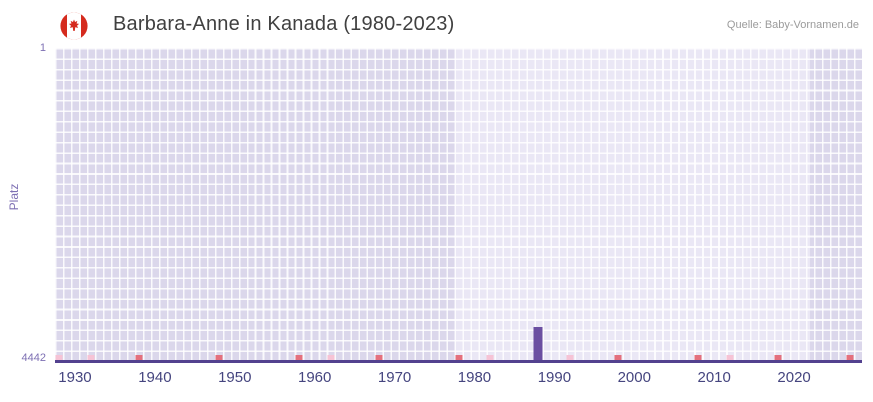 Image resolution: width=873 pixels, height=402 pixels. I want to click on x-axis-ticks: 1930 1940 1950 1960 1970 1980 1990 2000 2010 2020, so click(458, 380).